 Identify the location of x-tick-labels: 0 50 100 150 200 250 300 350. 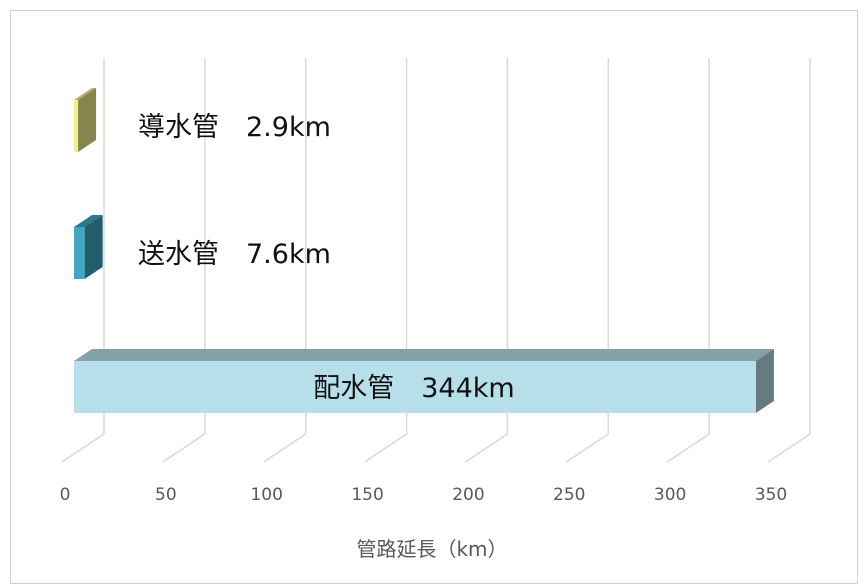
(424, 495).